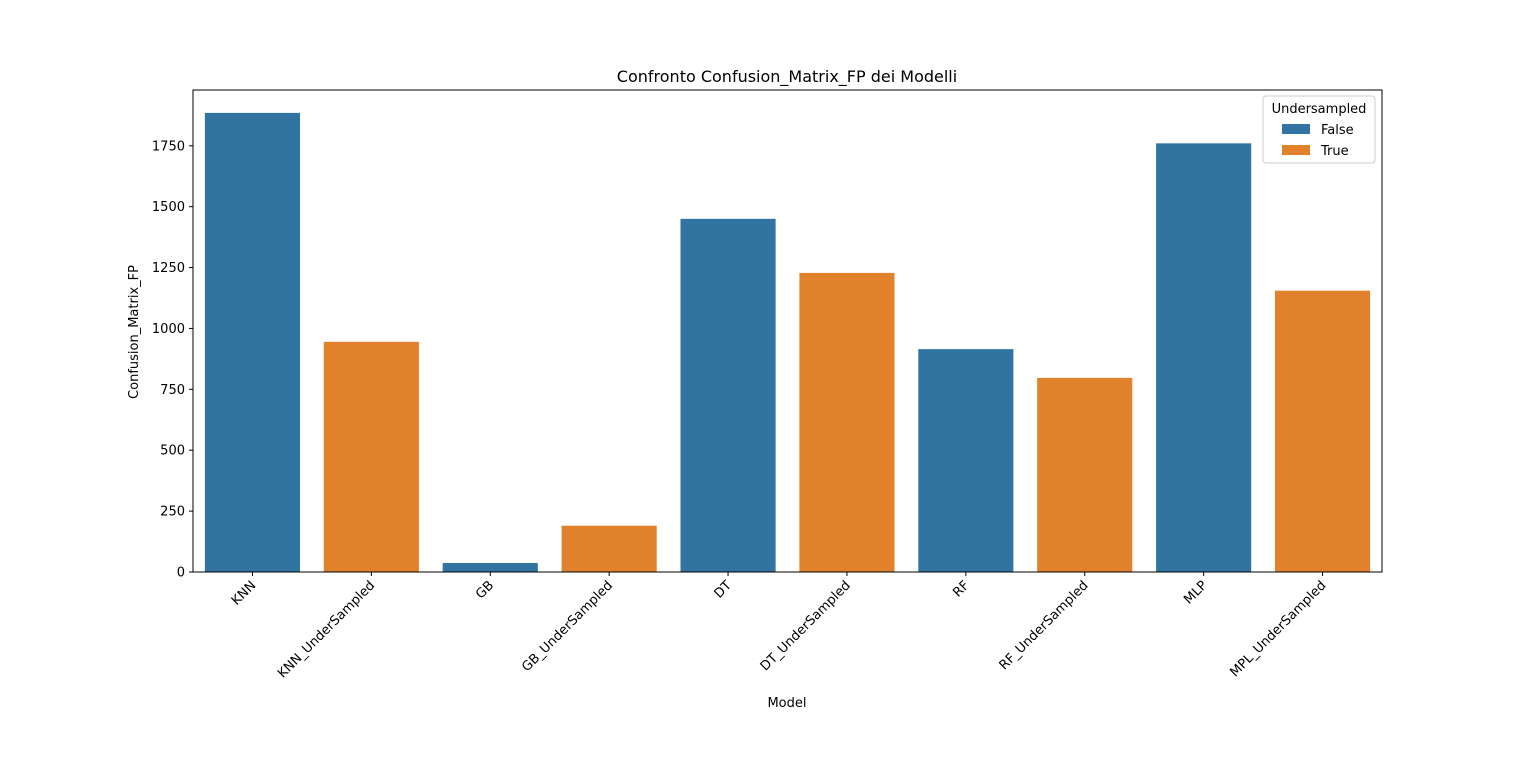 This screenshot has width=1536, height=759. I want to click on x-tick-label-knn-undersampled: KNN_UnderSampled, so click(326, 629).